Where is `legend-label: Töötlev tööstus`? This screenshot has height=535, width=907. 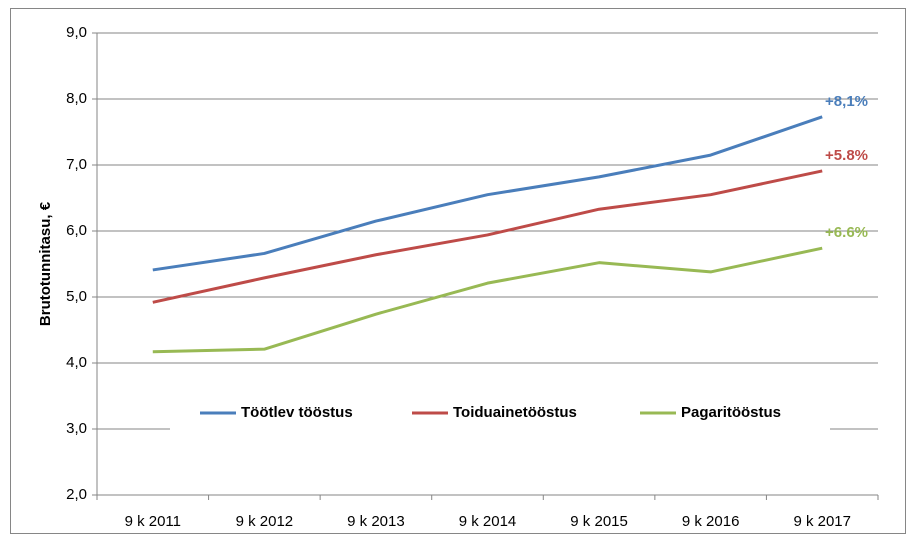
legend-label: Töötlev tööstus is located at coordinates (297, 412).